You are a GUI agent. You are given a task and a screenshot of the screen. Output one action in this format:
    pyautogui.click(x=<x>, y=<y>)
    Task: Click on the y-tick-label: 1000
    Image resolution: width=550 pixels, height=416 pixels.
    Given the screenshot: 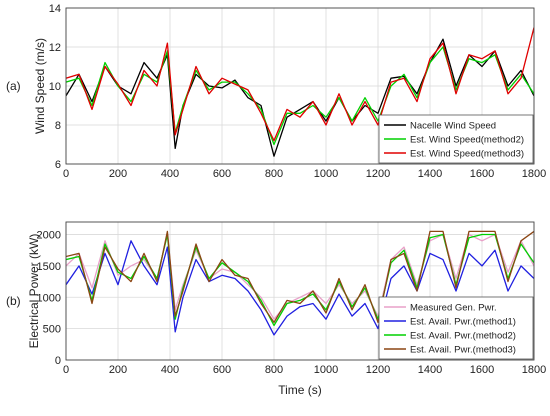 What is the action you would take?
    pyautogui.click(x=49, y=298)
    